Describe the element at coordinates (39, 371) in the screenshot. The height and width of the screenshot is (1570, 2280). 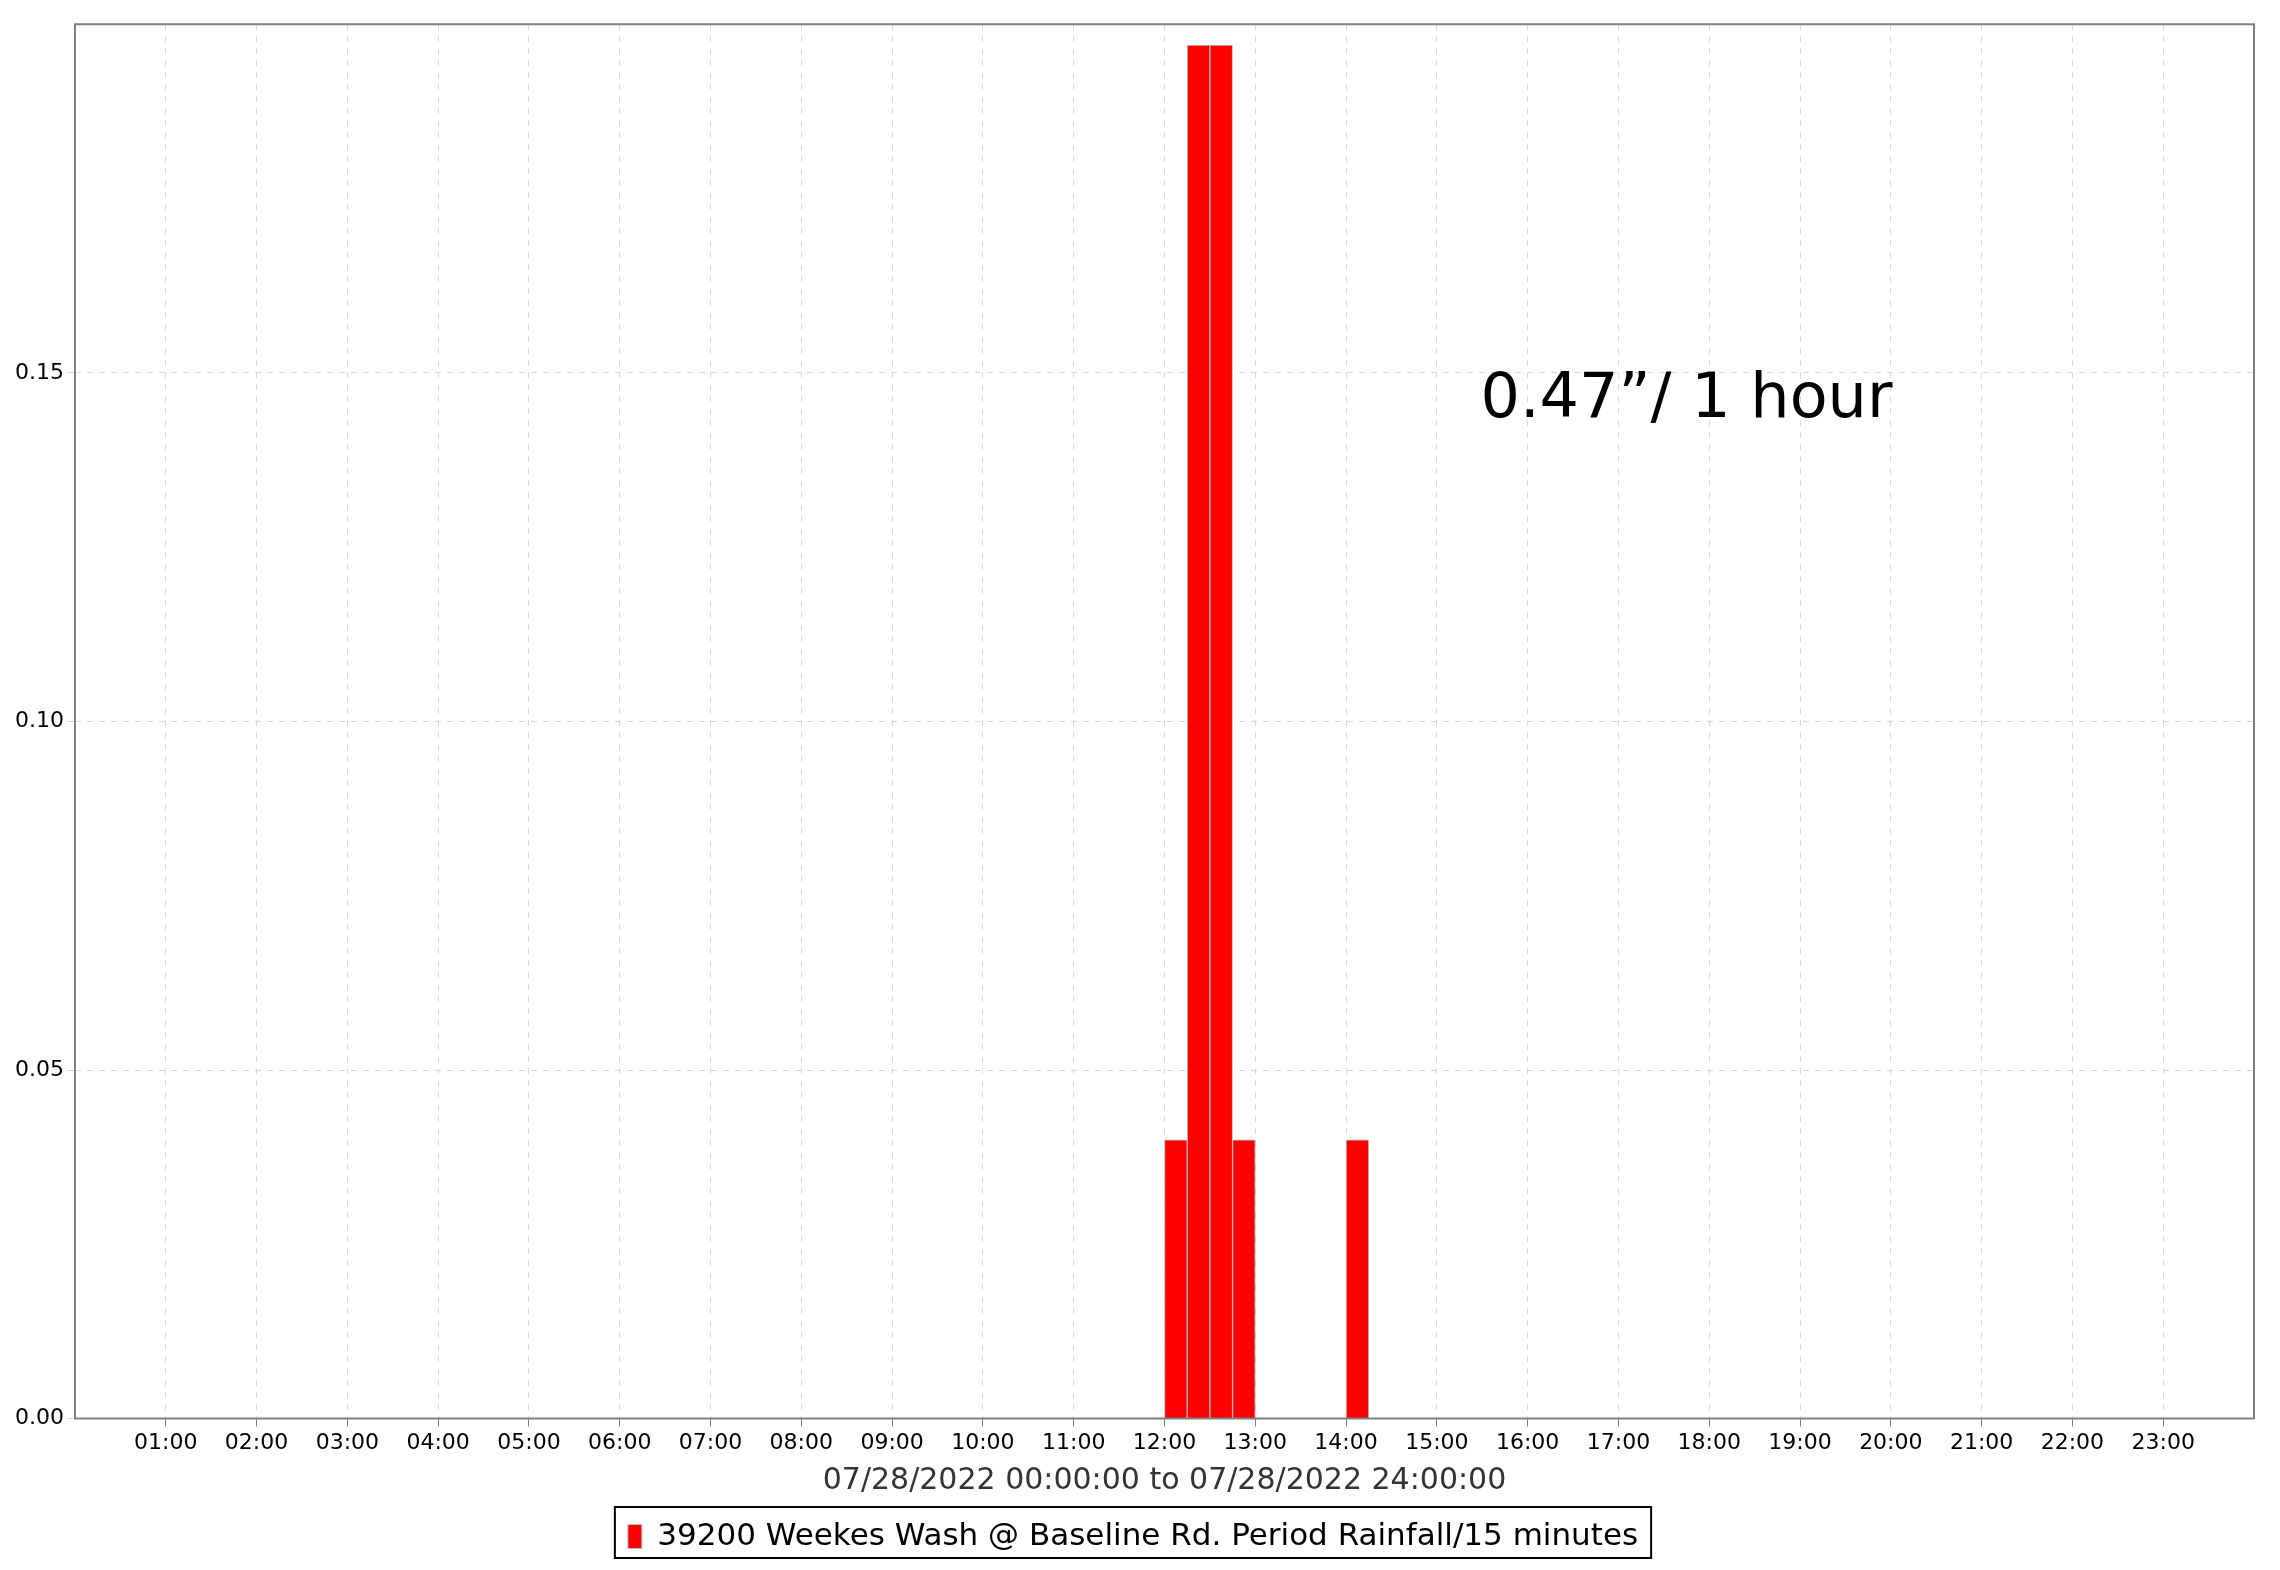
I see `y-tick-label: 0.15` at that location.